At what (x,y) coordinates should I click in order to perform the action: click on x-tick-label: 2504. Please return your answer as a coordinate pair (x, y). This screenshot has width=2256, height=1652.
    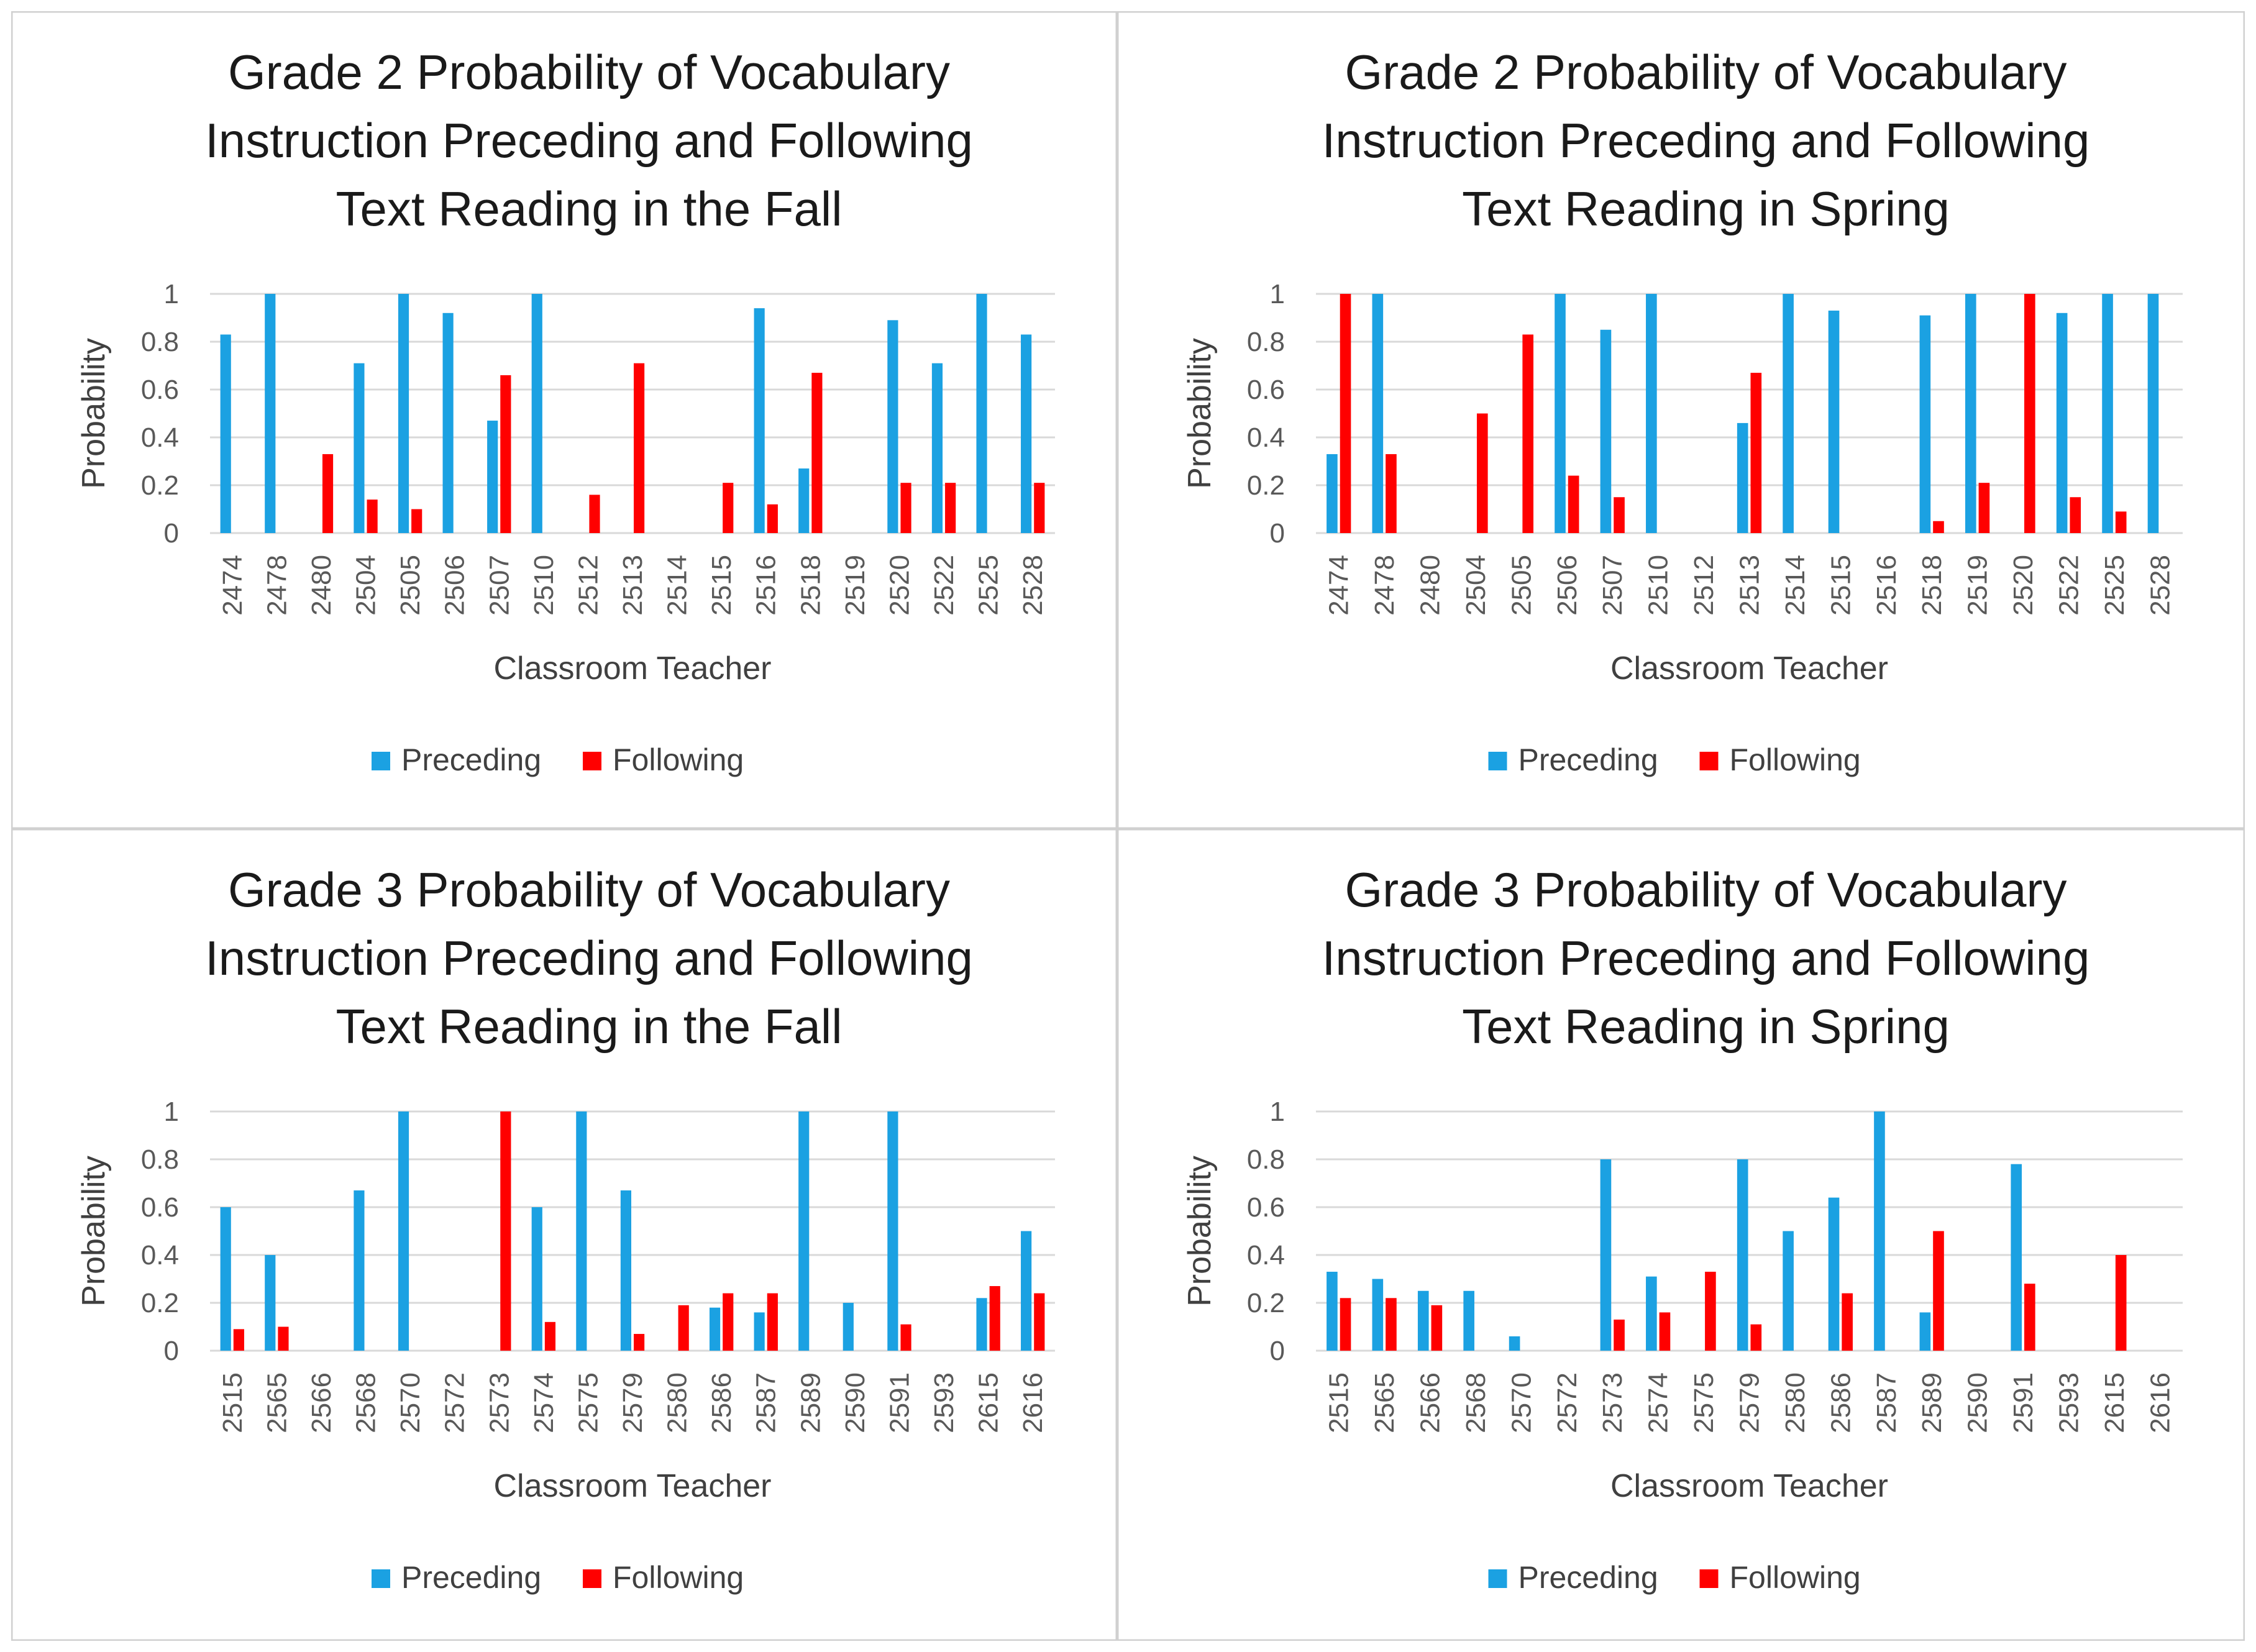
    Looking at the image, I should click on (1476, 585).